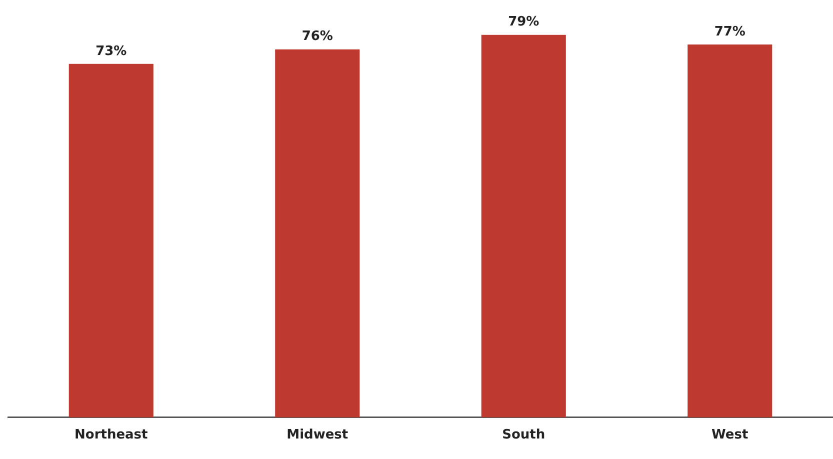 This screenshot has height=459, width=833. I want to click on x-tick-label: South, so click(524, 435).